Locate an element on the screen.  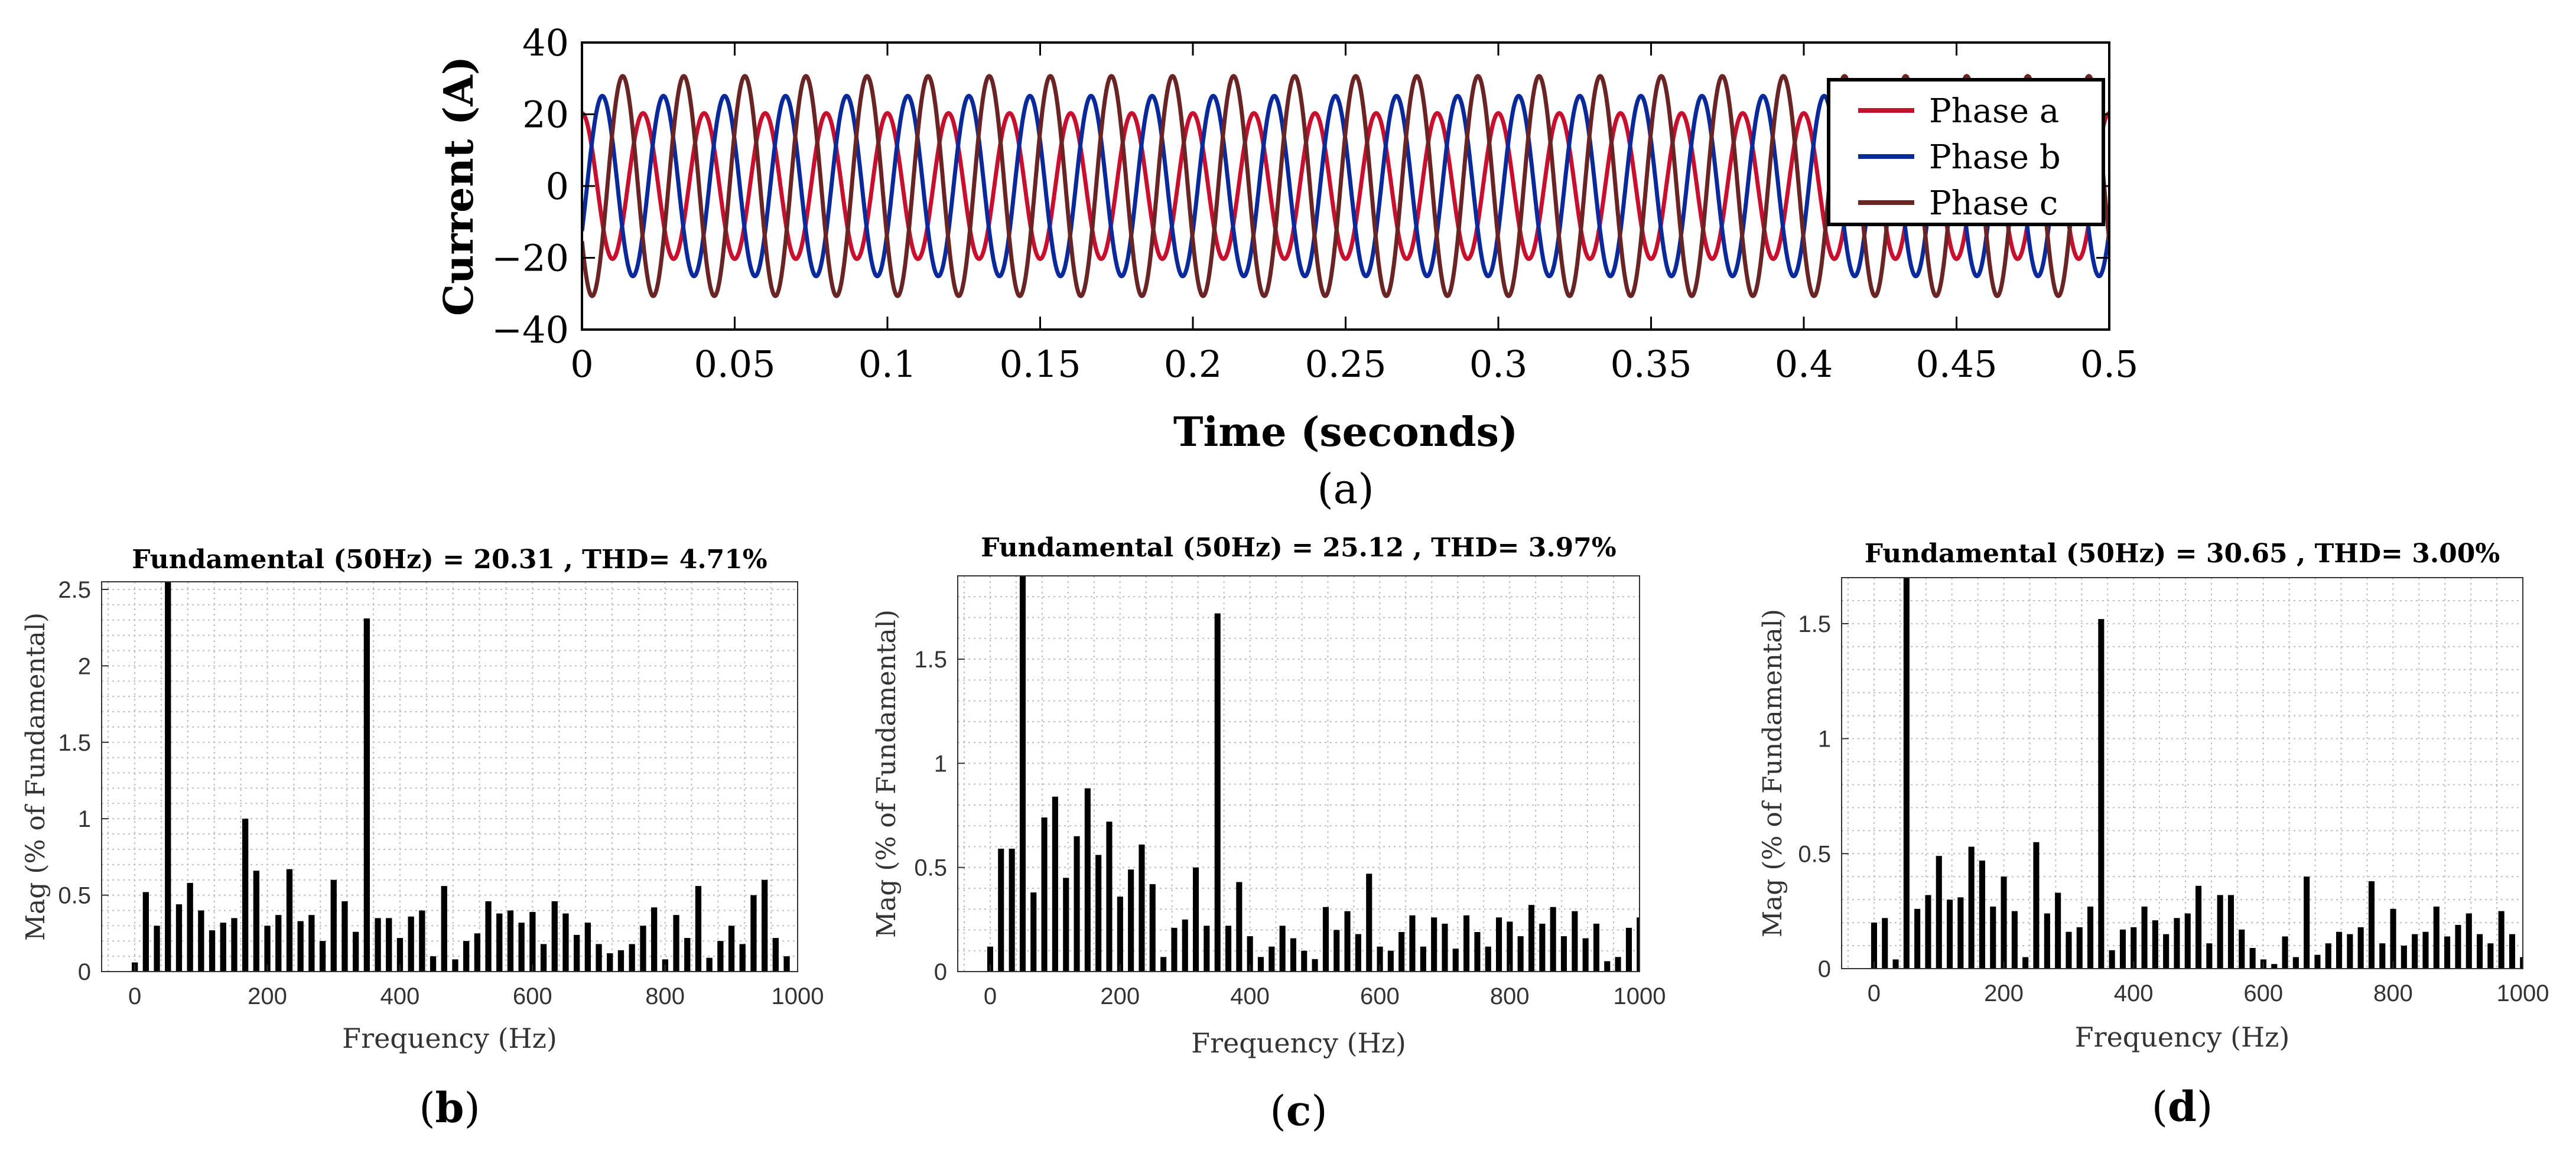
y-axis-label: Current (A) is located at coordinates (459, 186).